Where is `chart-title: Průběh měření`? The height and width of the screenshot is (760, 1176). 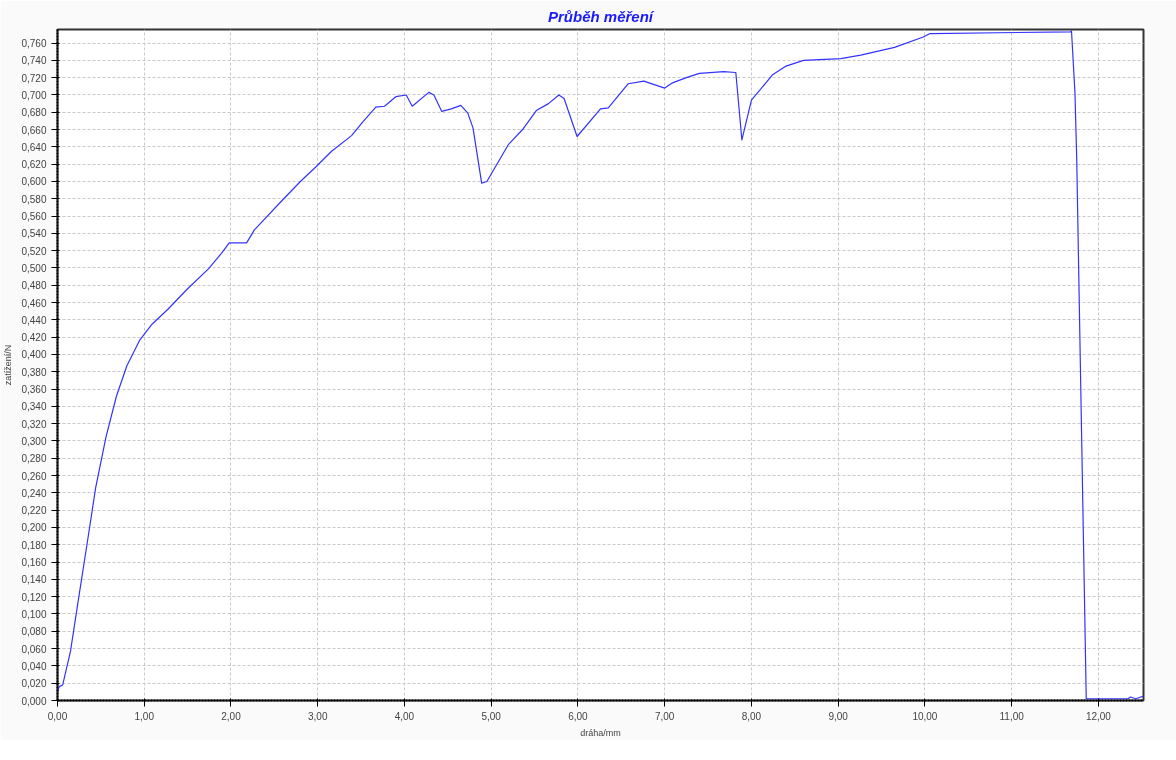
chart-title: Průběh měření is located at coordinates (601, 16).